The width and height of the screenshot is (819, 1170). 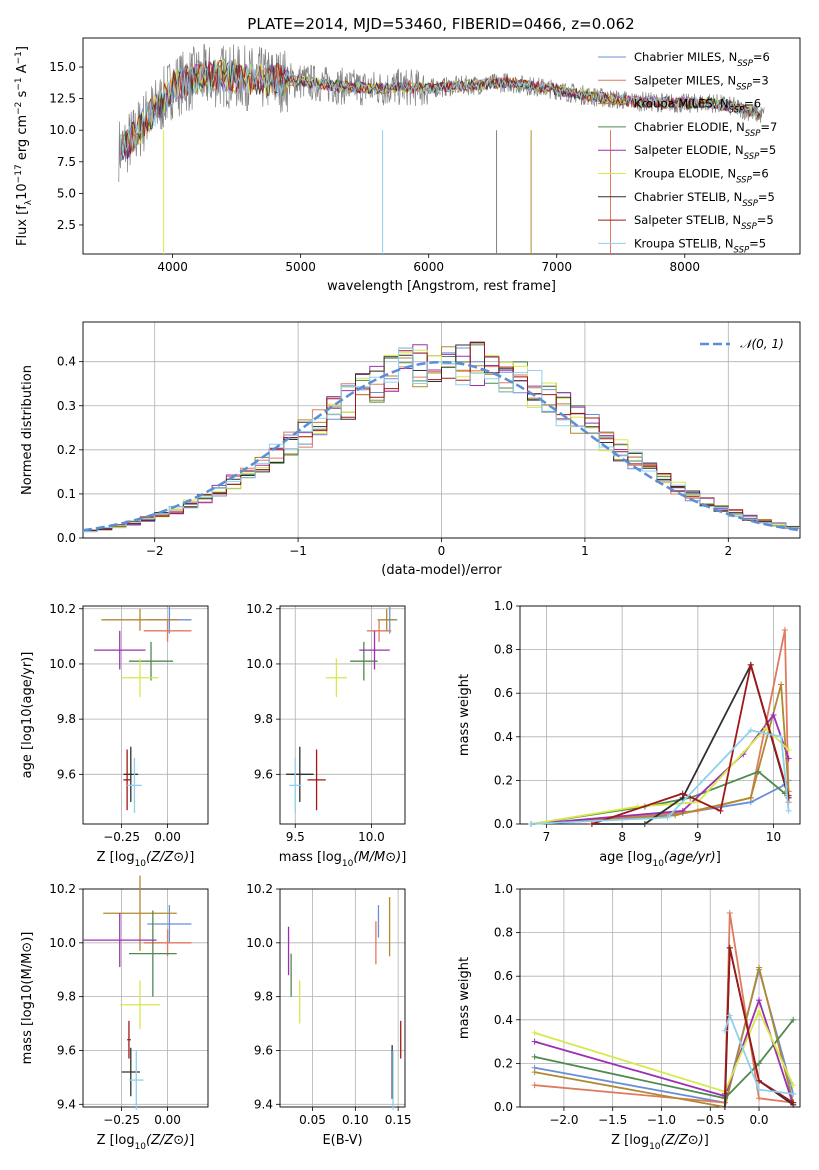 I want to click on weight_vs_age-xlabel-a: age [log, so click(x=625, y=857).